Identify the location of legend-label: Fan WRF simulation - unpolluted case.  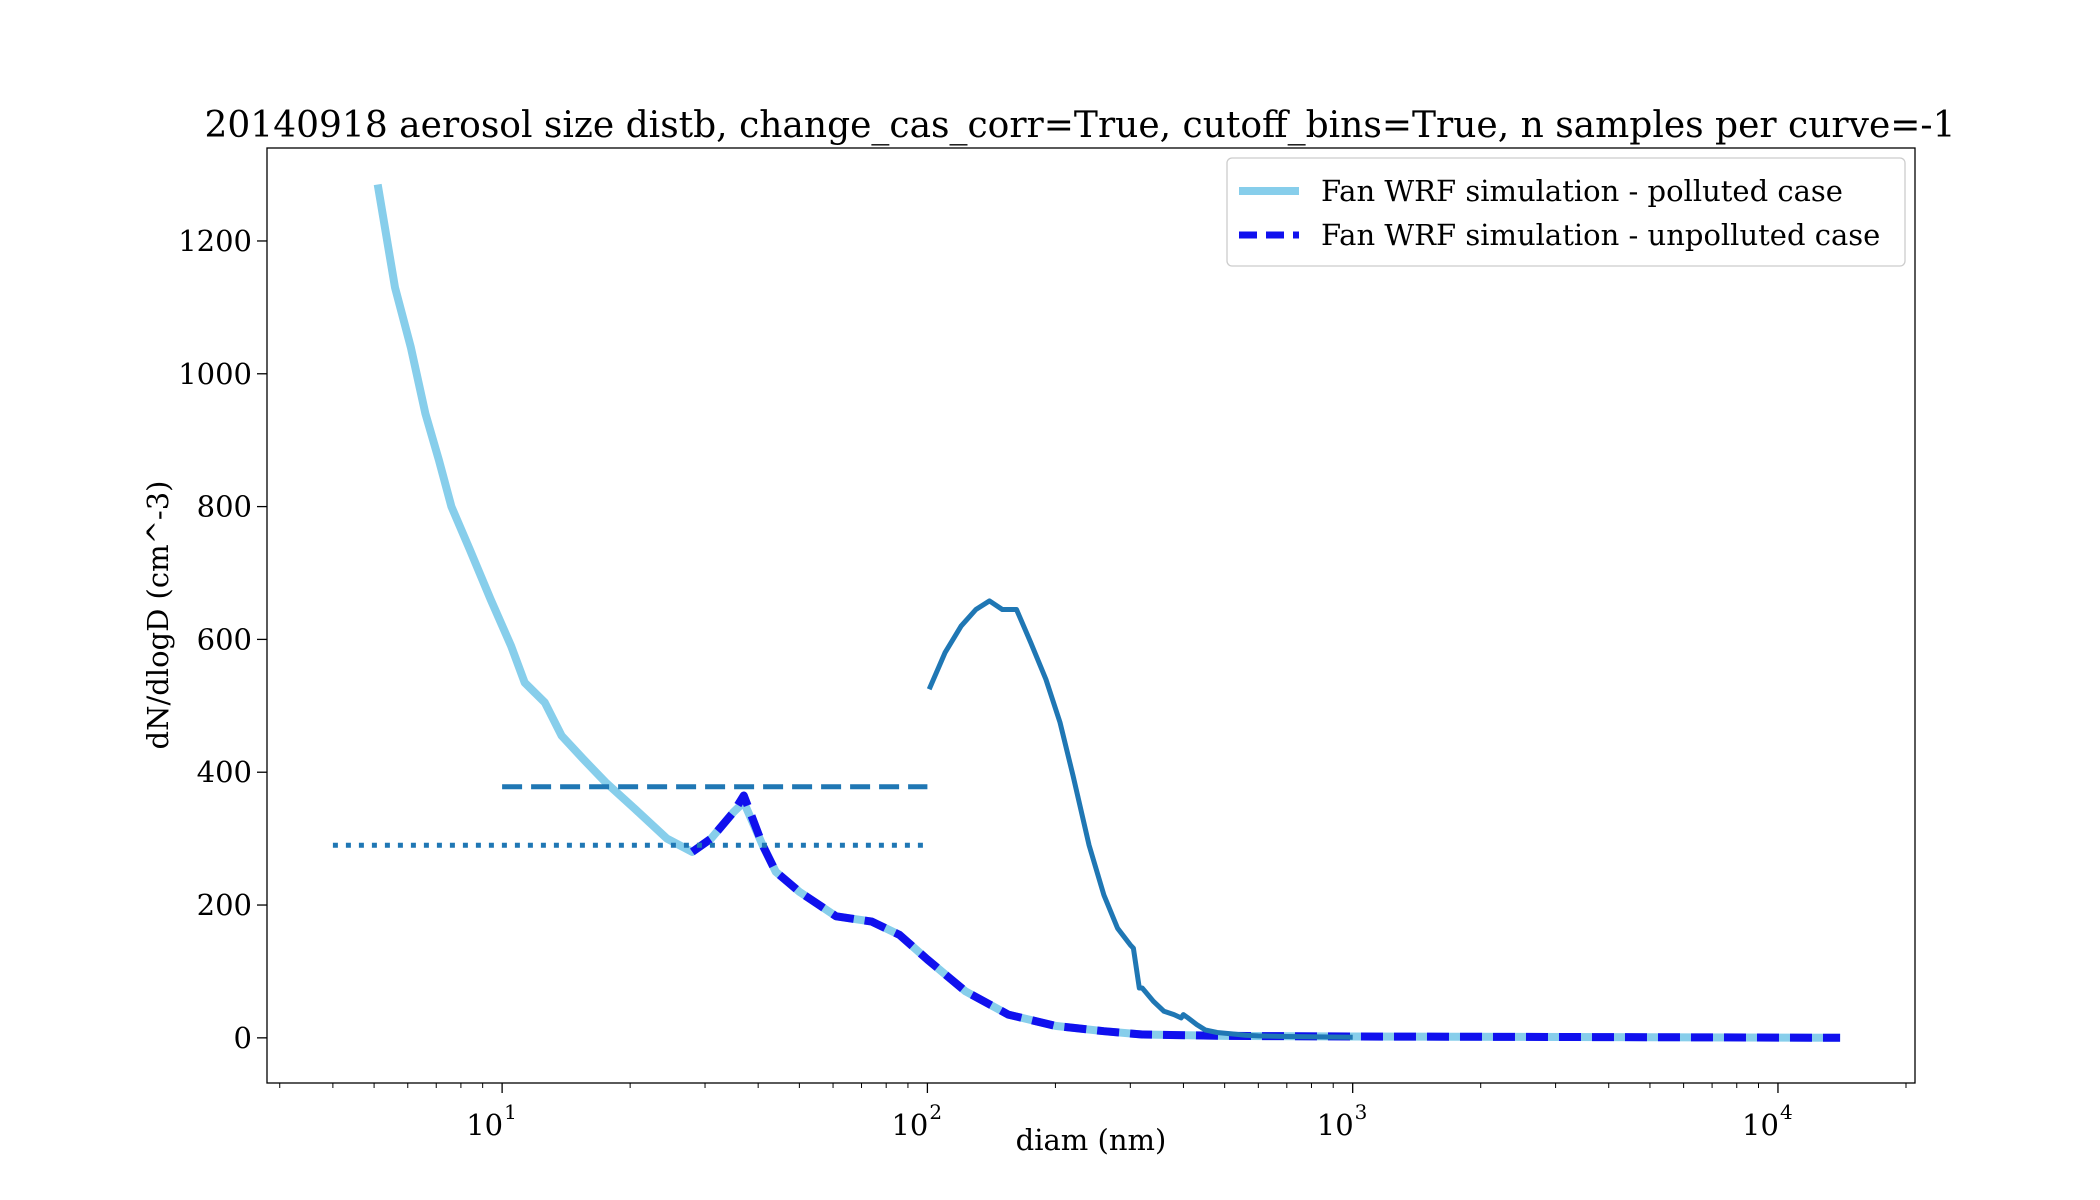
(1600, 235).